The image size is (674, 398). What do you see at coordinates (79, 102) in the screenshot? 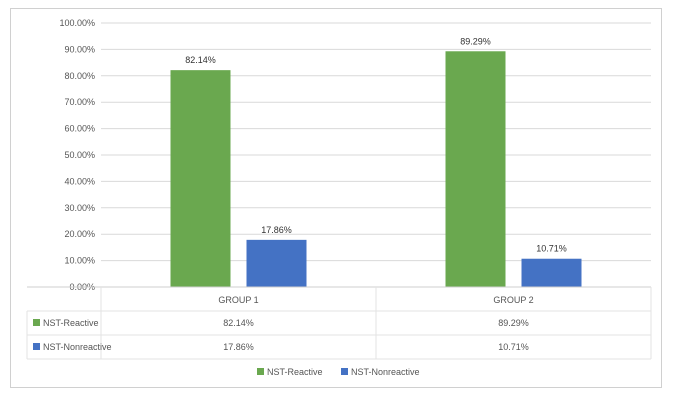
I see `y-tick-label: 70.00%` at bounding box center [79, 102].